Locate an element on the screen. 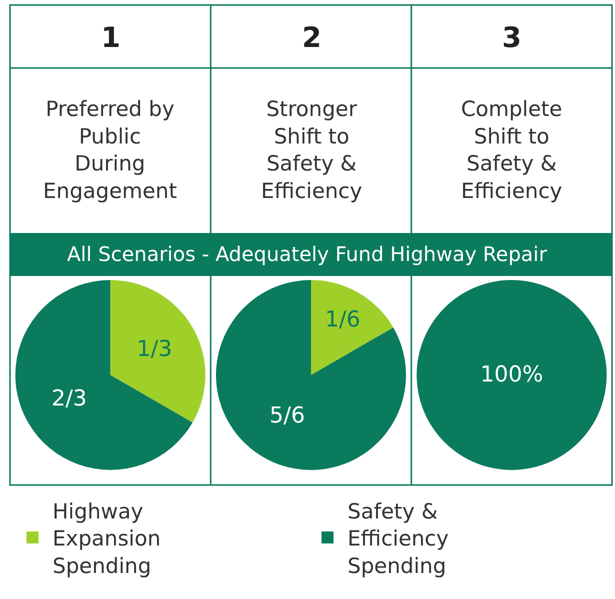 This screenshot has width=615, height=599. data-label: 5/6 is located at coordinates (287, 416).